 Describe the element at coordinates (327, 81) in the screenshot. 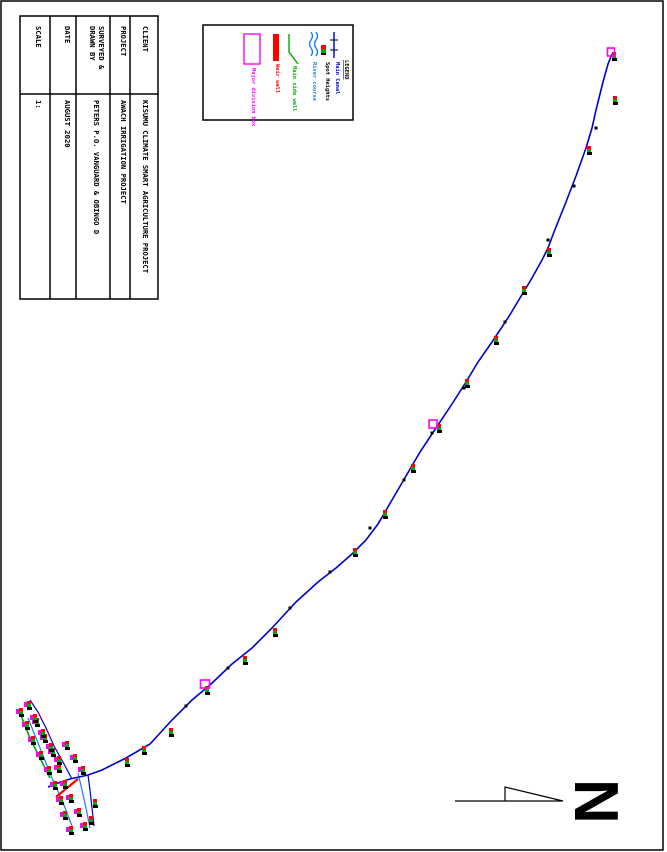

I see `legend-spot-heights: Spot Heights` at that location.